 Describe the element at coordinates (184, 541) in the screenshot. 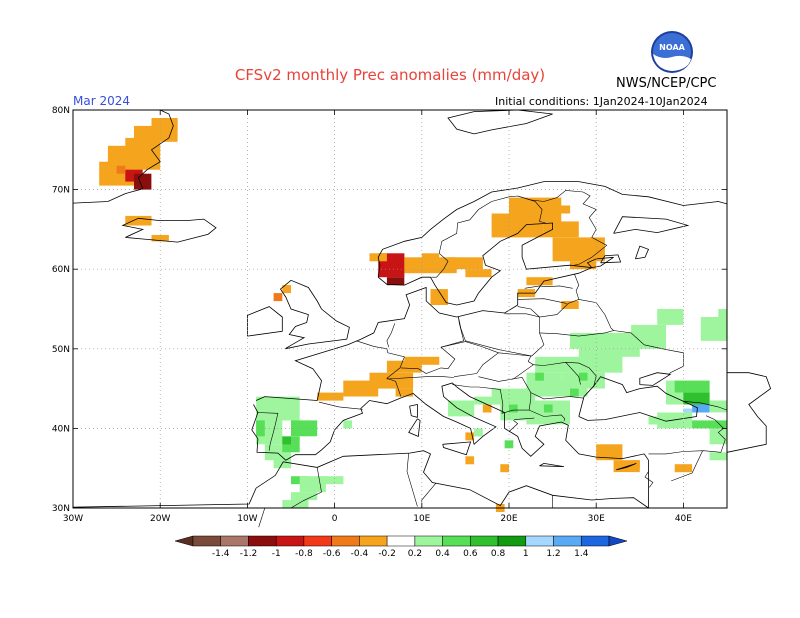

I see `colorbar-end-low` at that location.